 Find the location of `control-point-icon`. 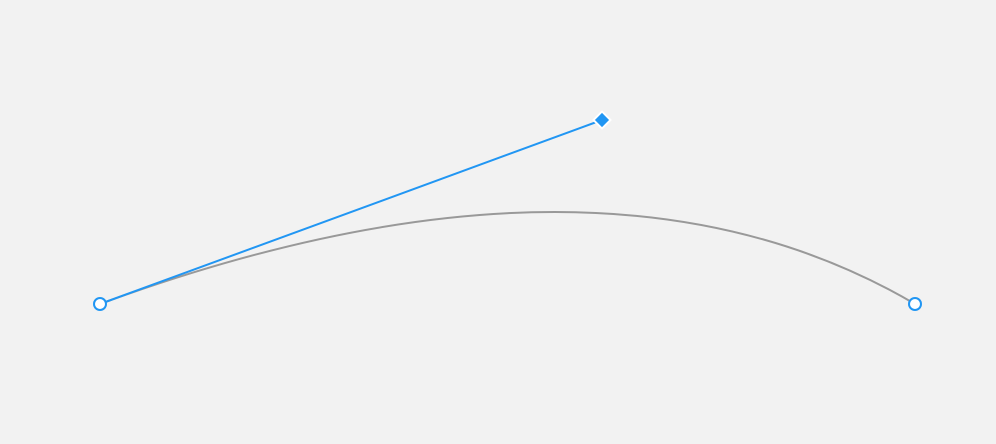

control-point-icon is located at coordinates (602, 120).